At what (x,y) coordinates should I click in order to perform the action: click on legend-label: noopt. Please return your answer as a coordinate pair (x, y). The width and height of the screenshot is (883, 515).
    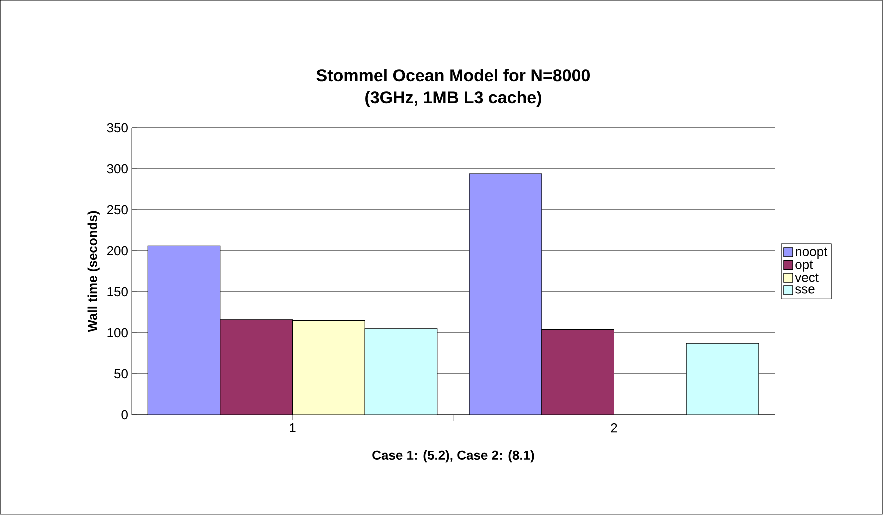
    Looking at the image, I should click on (812, 253).